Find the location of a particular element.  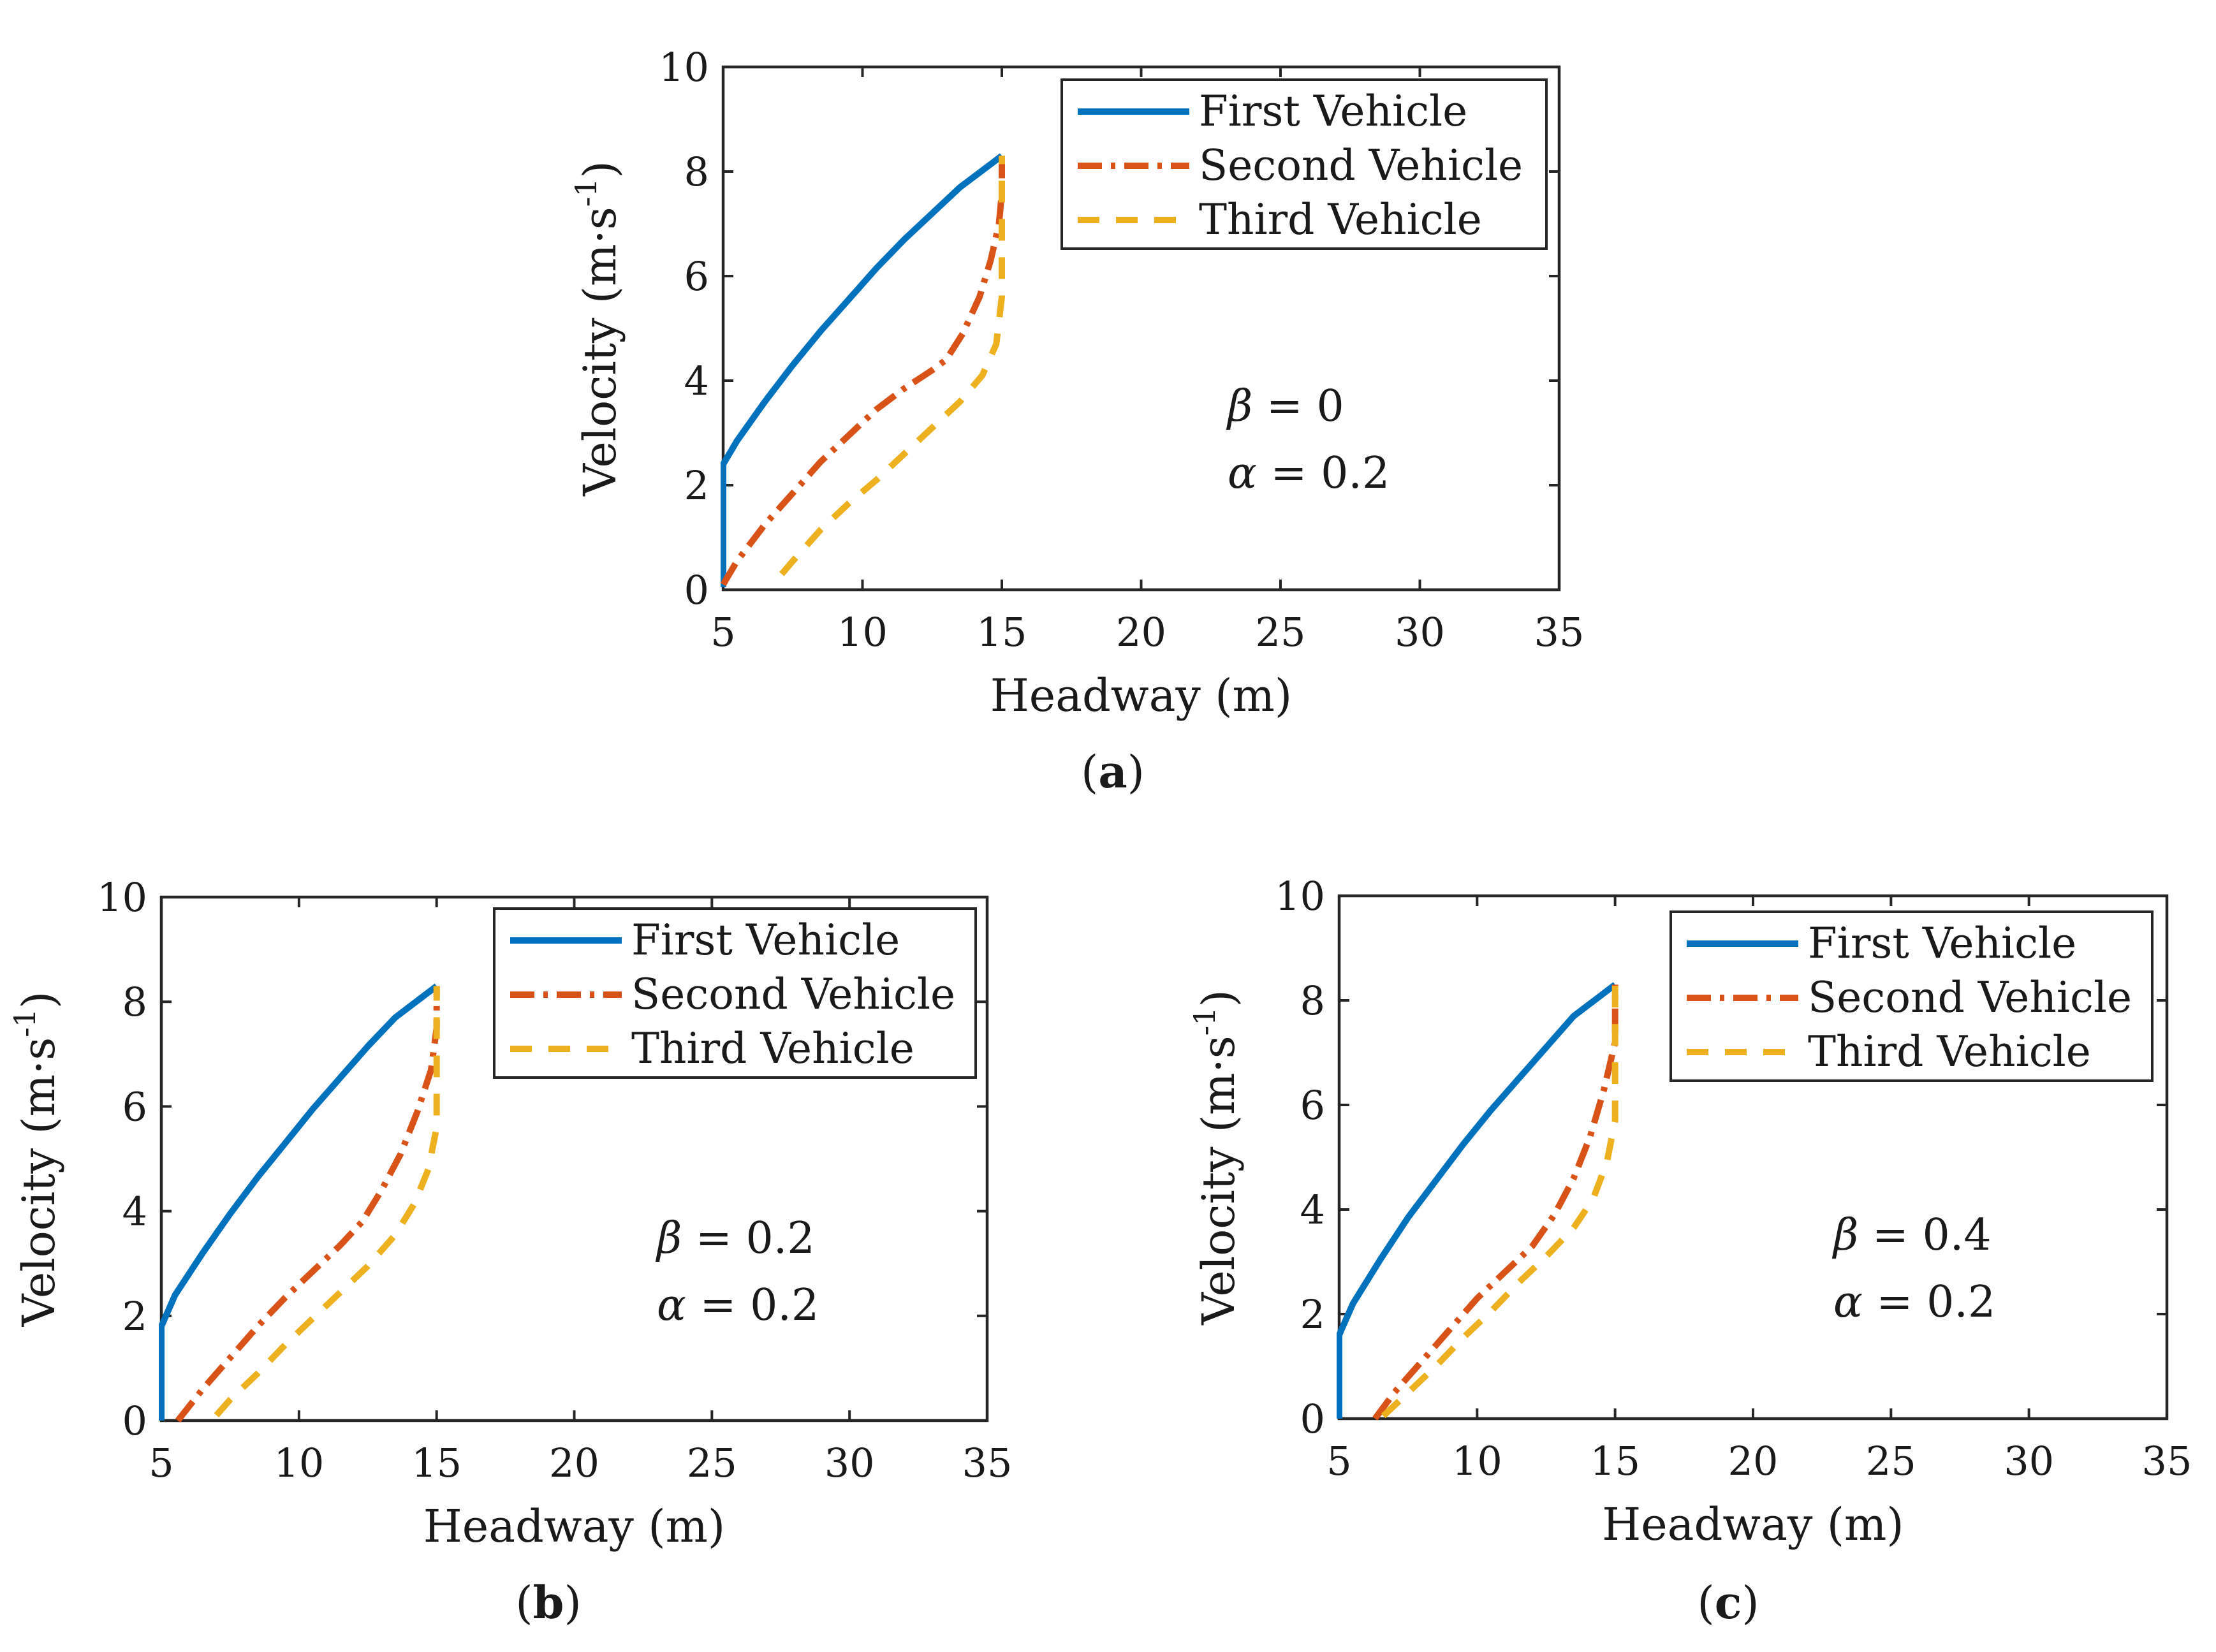

caption-letter: b is located at coordinates (548, 1602).